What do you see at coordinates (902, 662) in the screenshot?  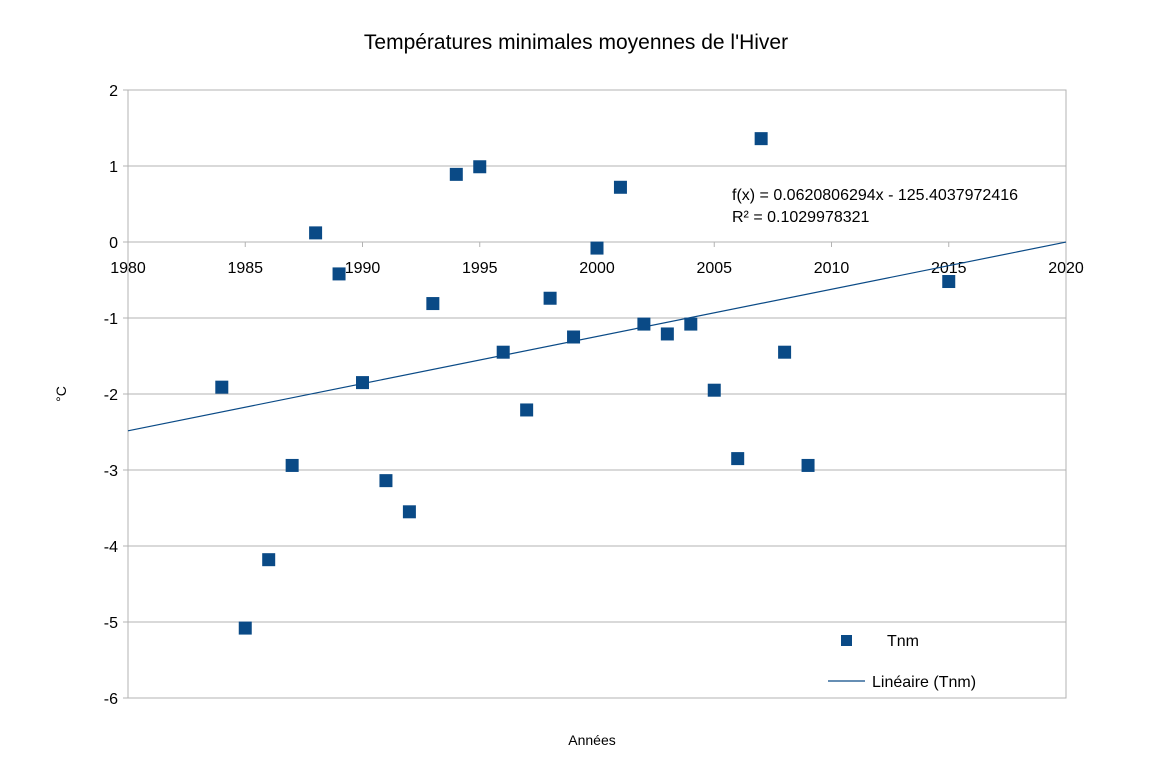 I see `legend: Tnm Linéaire (Tnm)` at bounding box center [902, 662].